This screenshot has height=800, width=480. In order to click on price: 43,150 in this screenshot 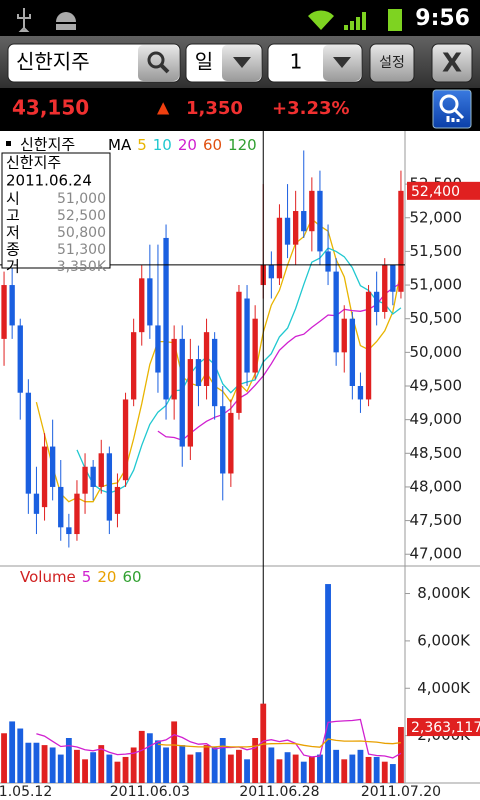, I will do `click(50, 108)`.